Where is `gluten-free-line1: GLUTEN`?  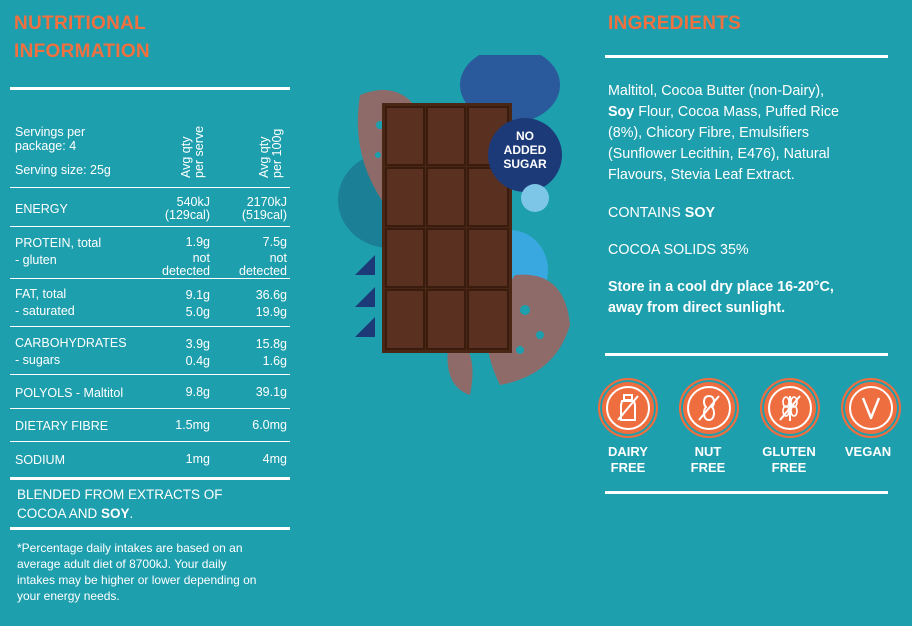
gluten-free-line1: GLUTEN is located at coordinates (789, 451).